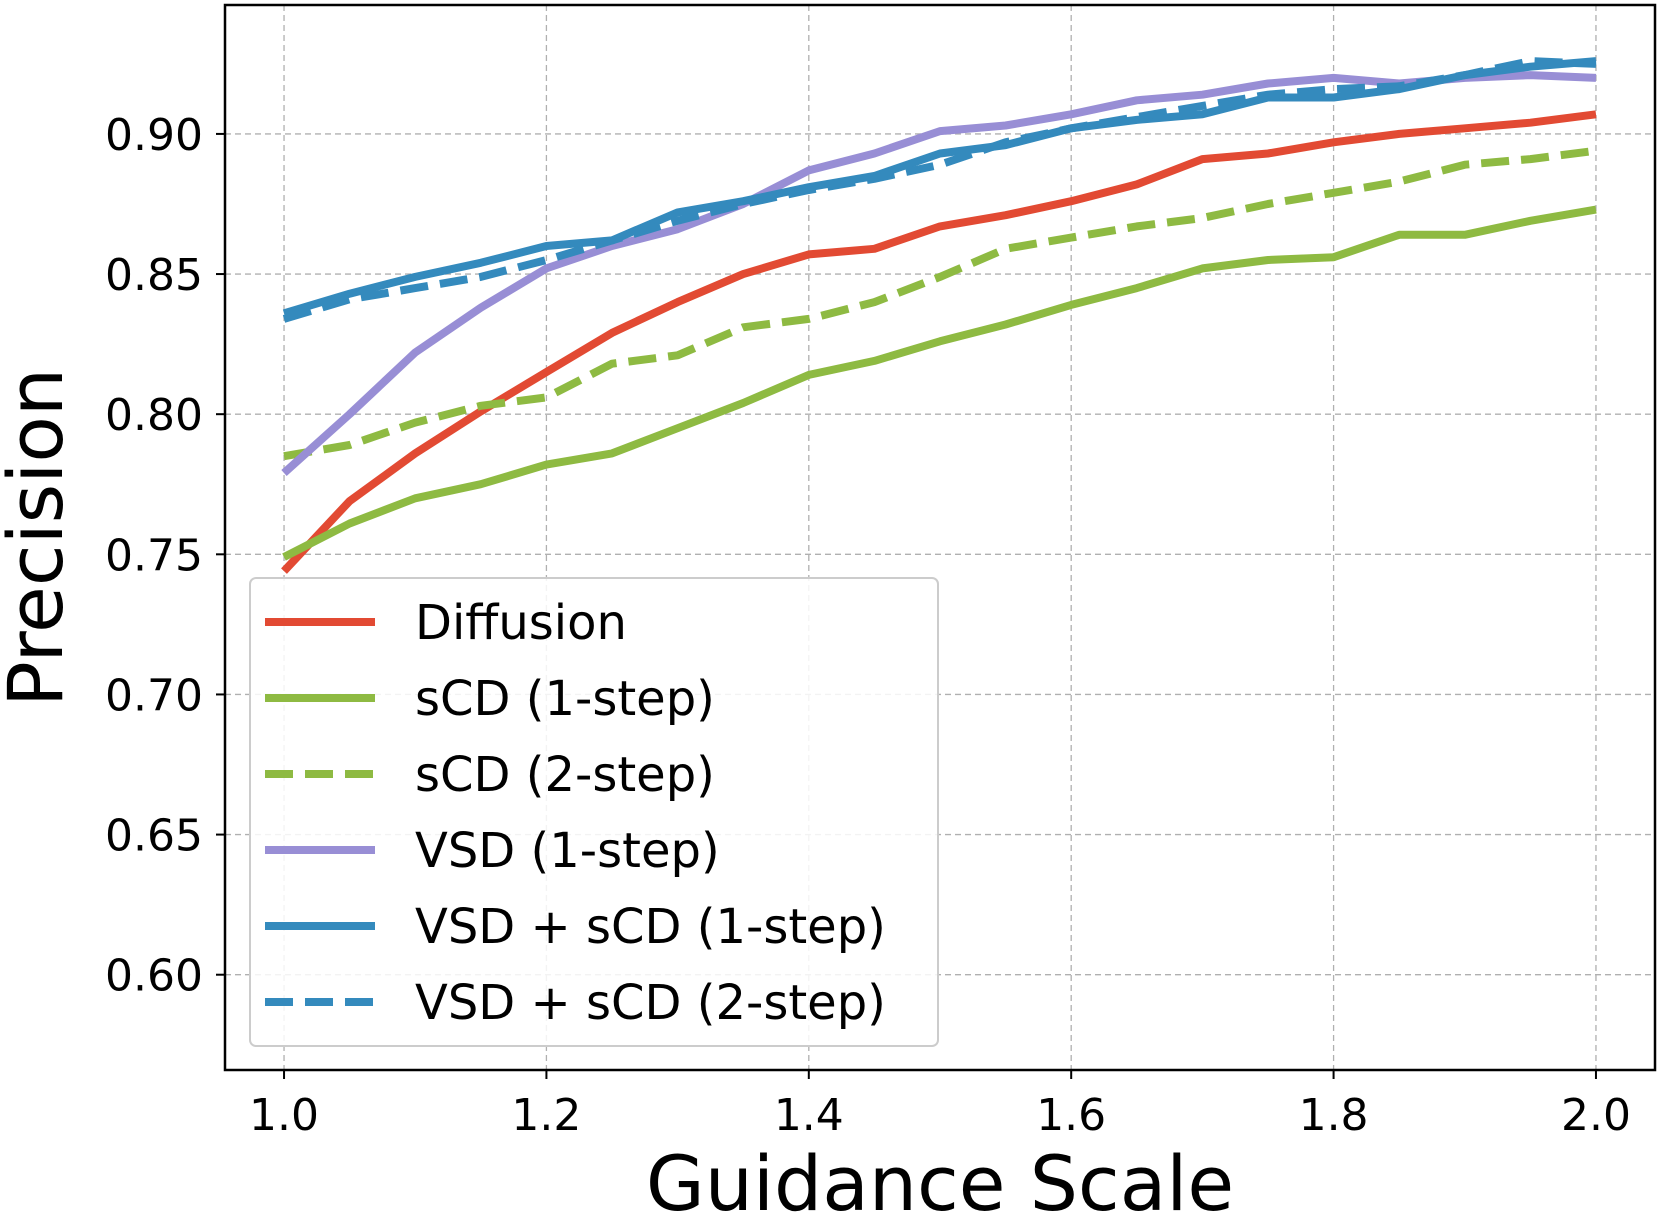 Image resolution: width=1659 pixels, height=1220 pixels. Describe the element at coordinates (154, 836) in the screenshot. I see `y-tick-label: 0.65` at that location.